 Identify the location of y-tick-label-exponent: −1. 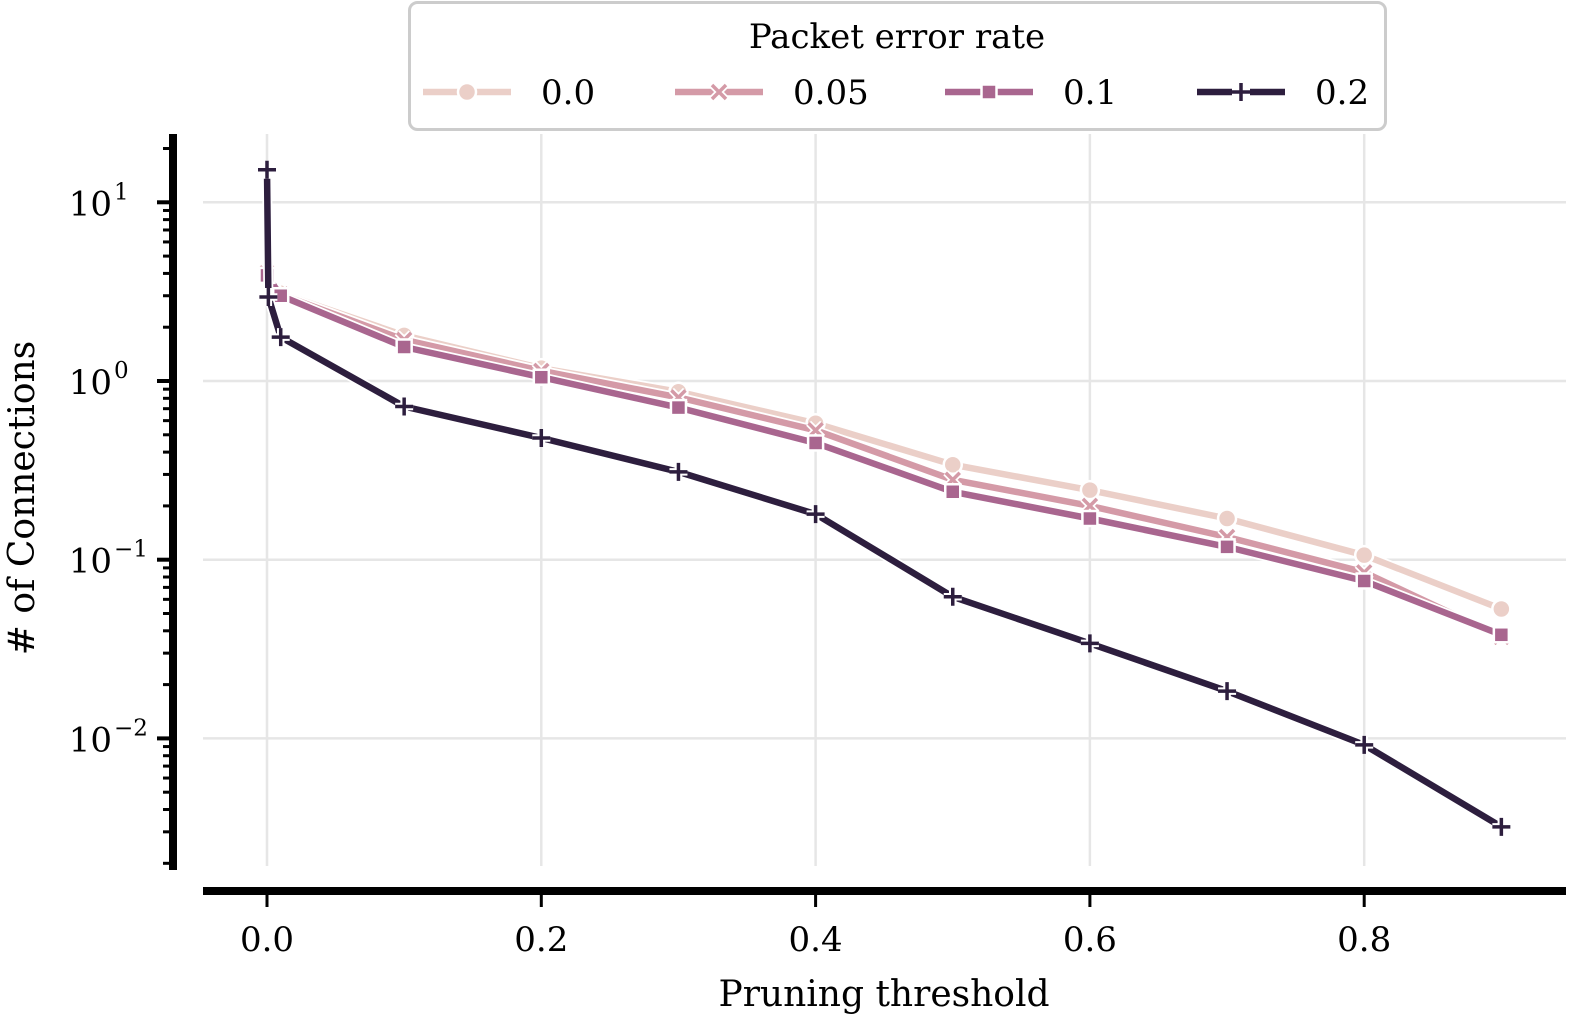
(131, 550).